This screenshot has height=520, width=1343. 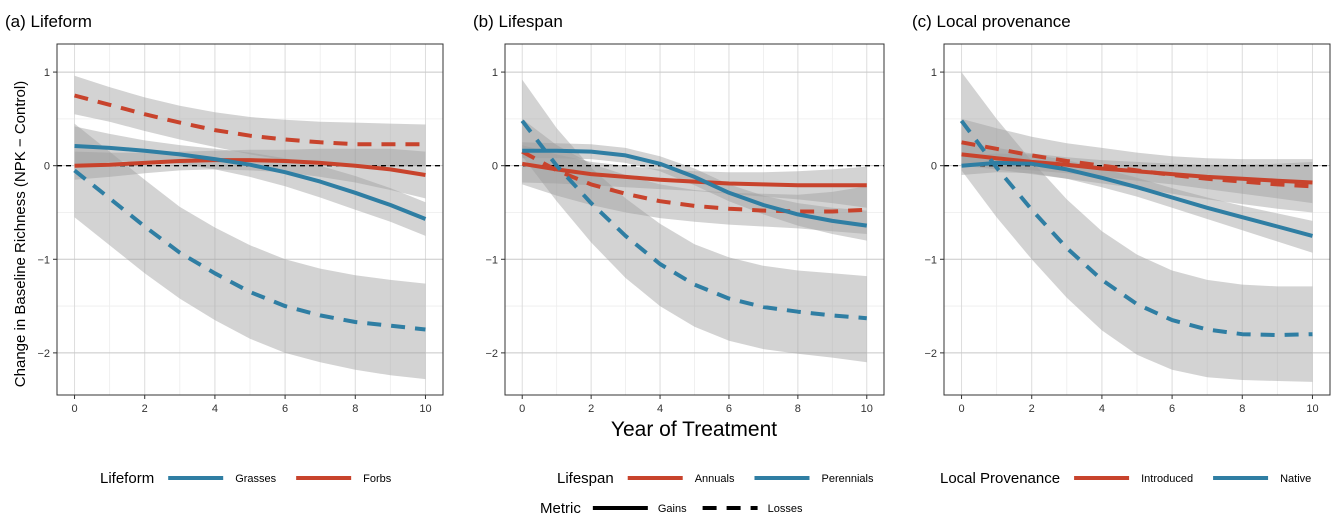 What do you see at coordinates (249, 120) in the screenshot?
I see `series-line-forbs-losses` at bounding box center [249, 120].